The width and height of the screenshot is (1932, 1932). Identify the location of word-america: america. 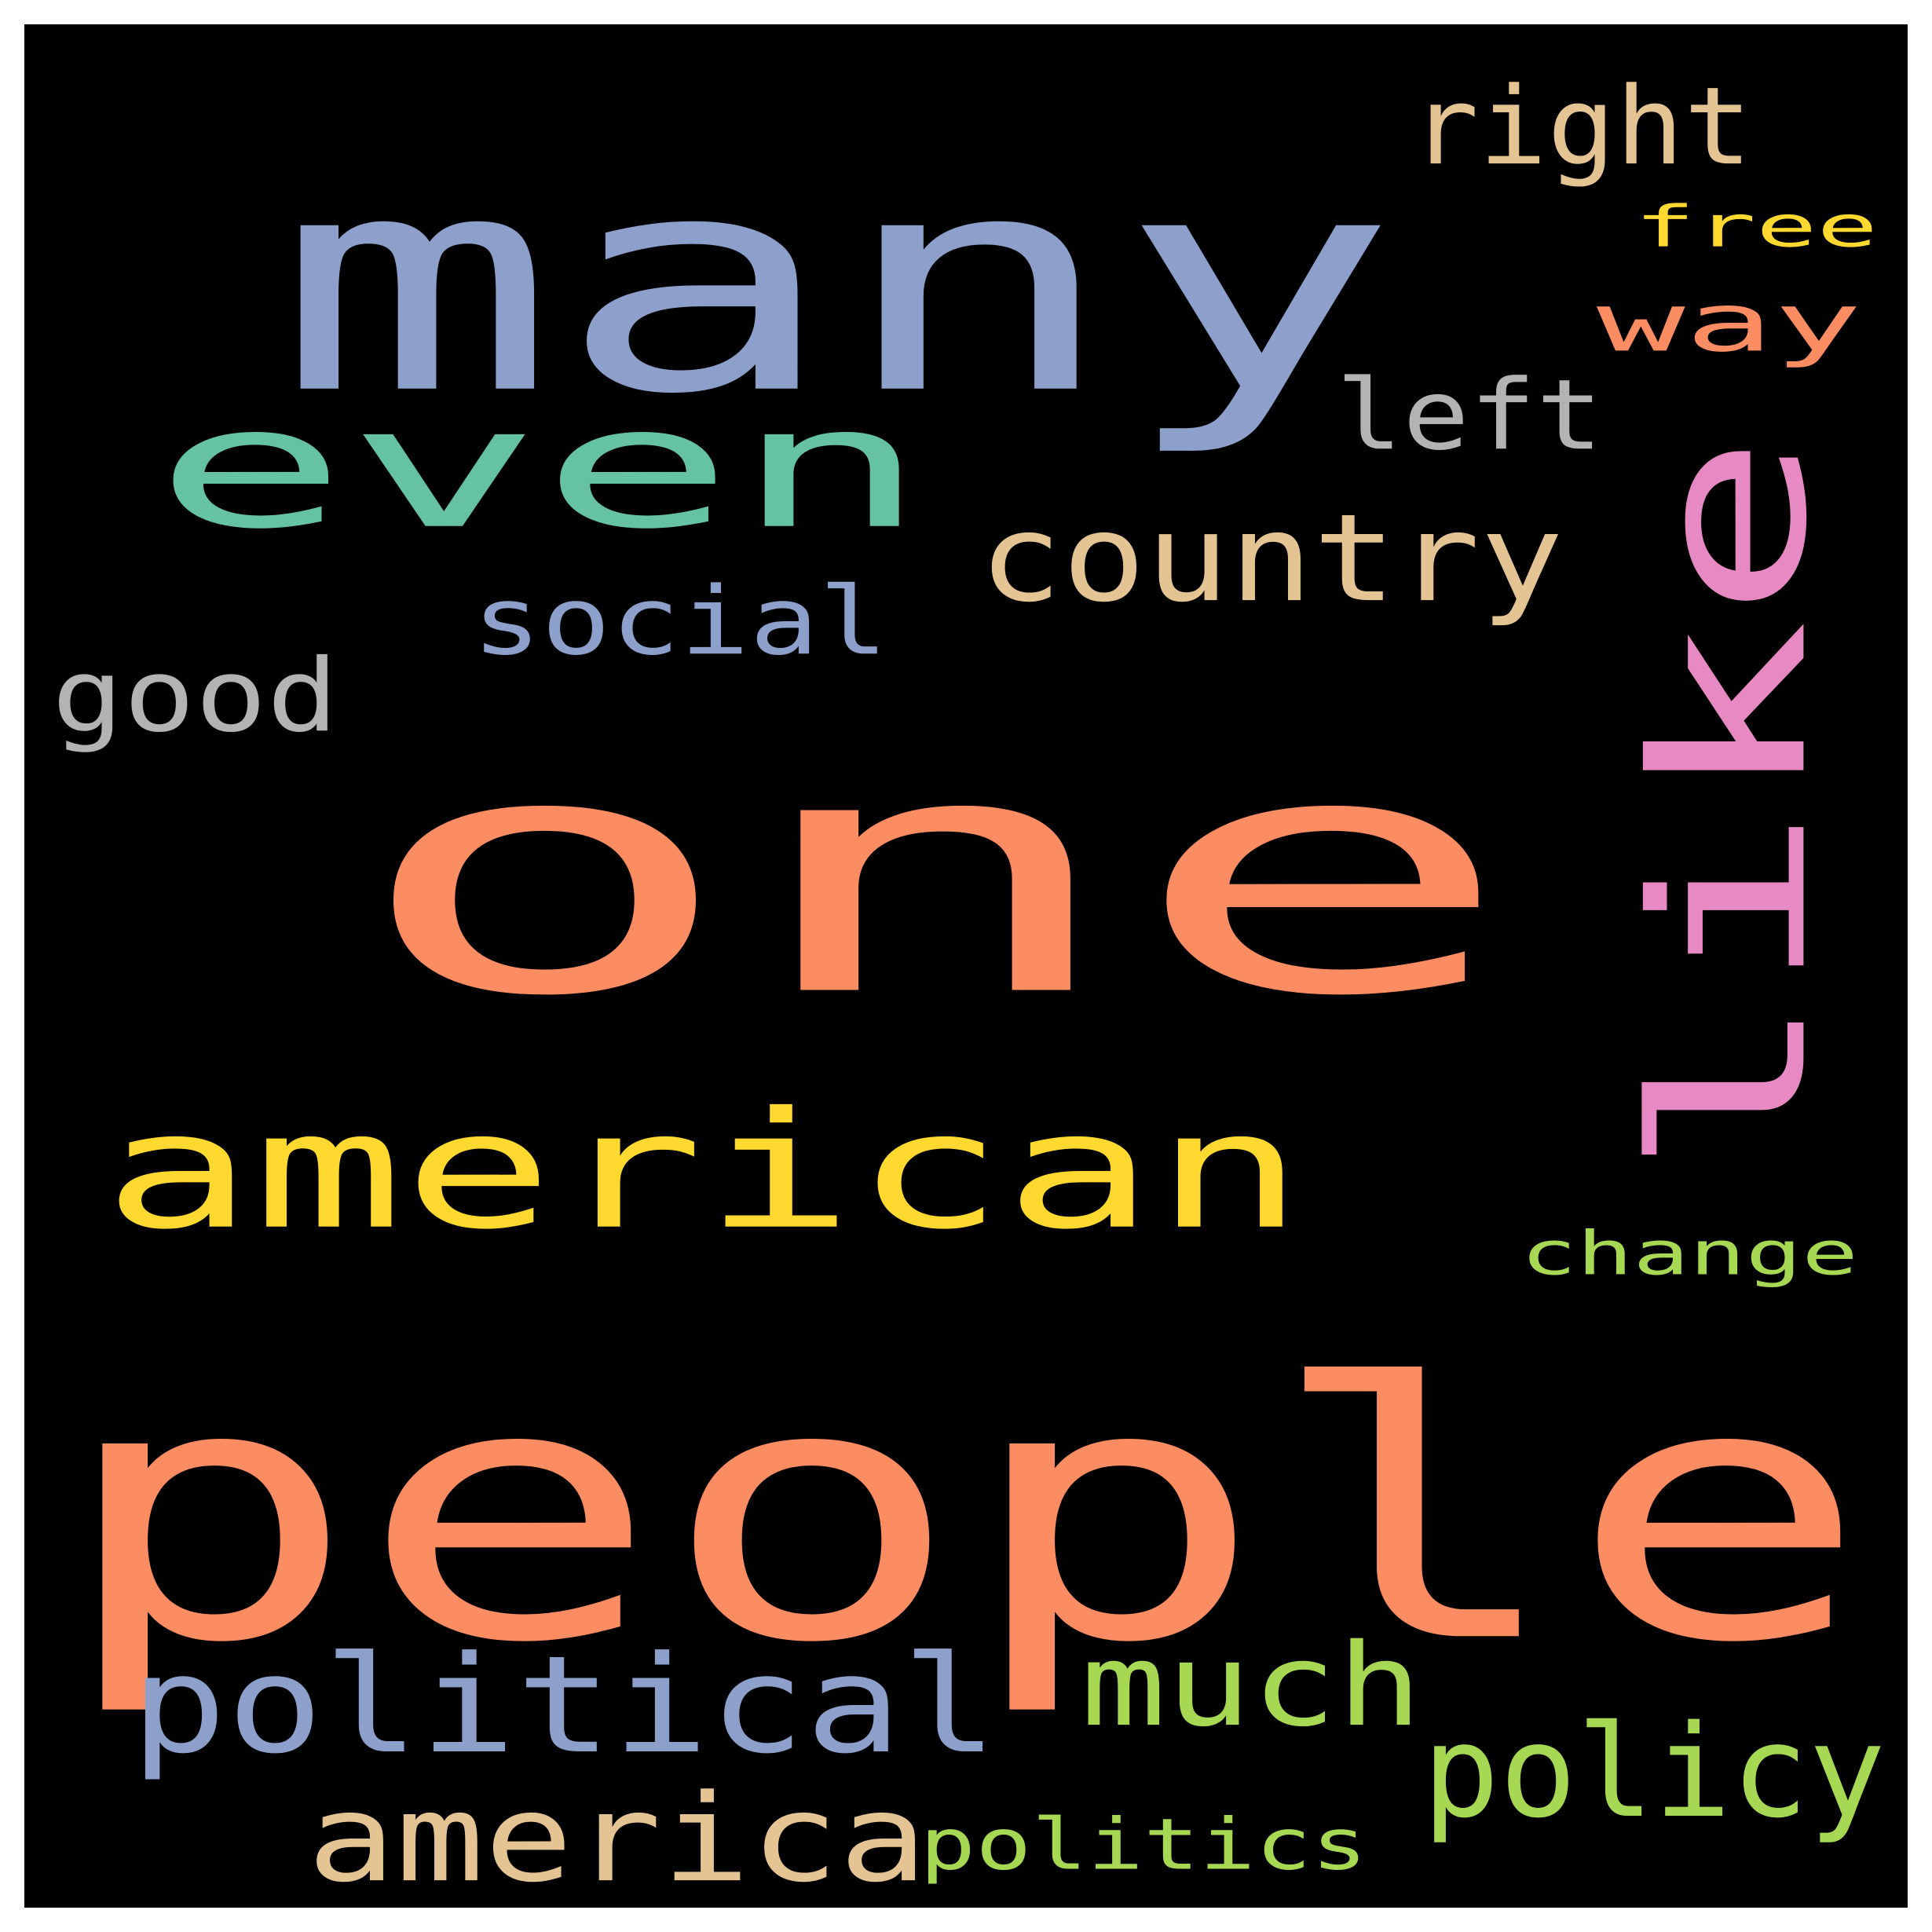
(617, 1839).